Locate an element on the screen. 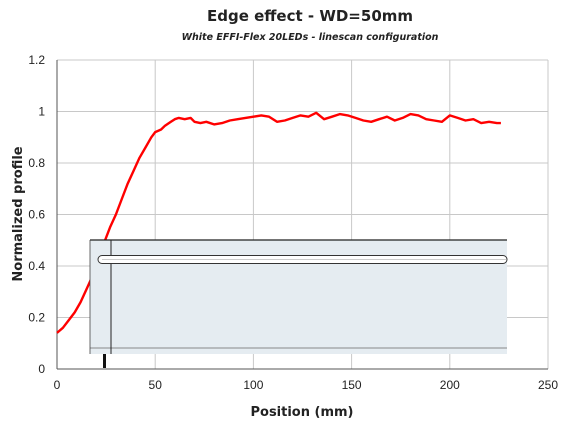 The width and height of the screenshot is (567, 425). y-tick-label: 0.2 is located at coordinates (36, 318).